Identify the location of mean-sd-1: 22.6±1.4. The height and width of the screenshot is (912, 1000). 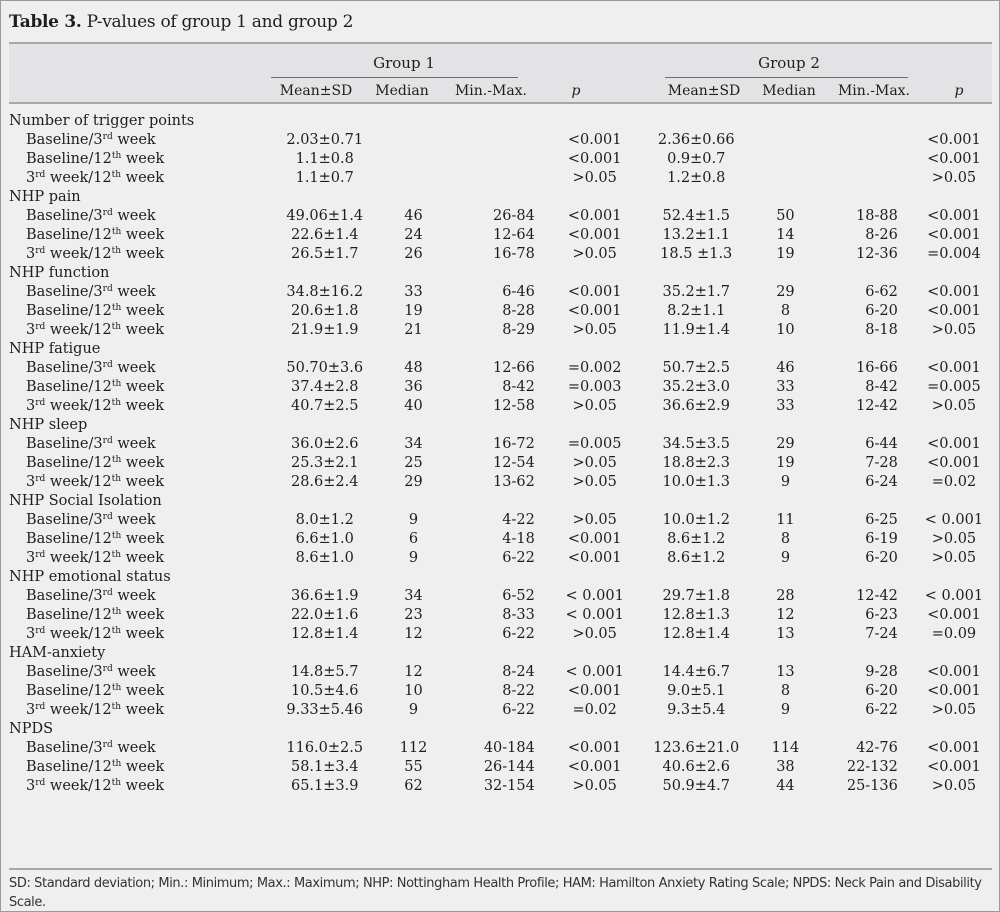
(324, 235).